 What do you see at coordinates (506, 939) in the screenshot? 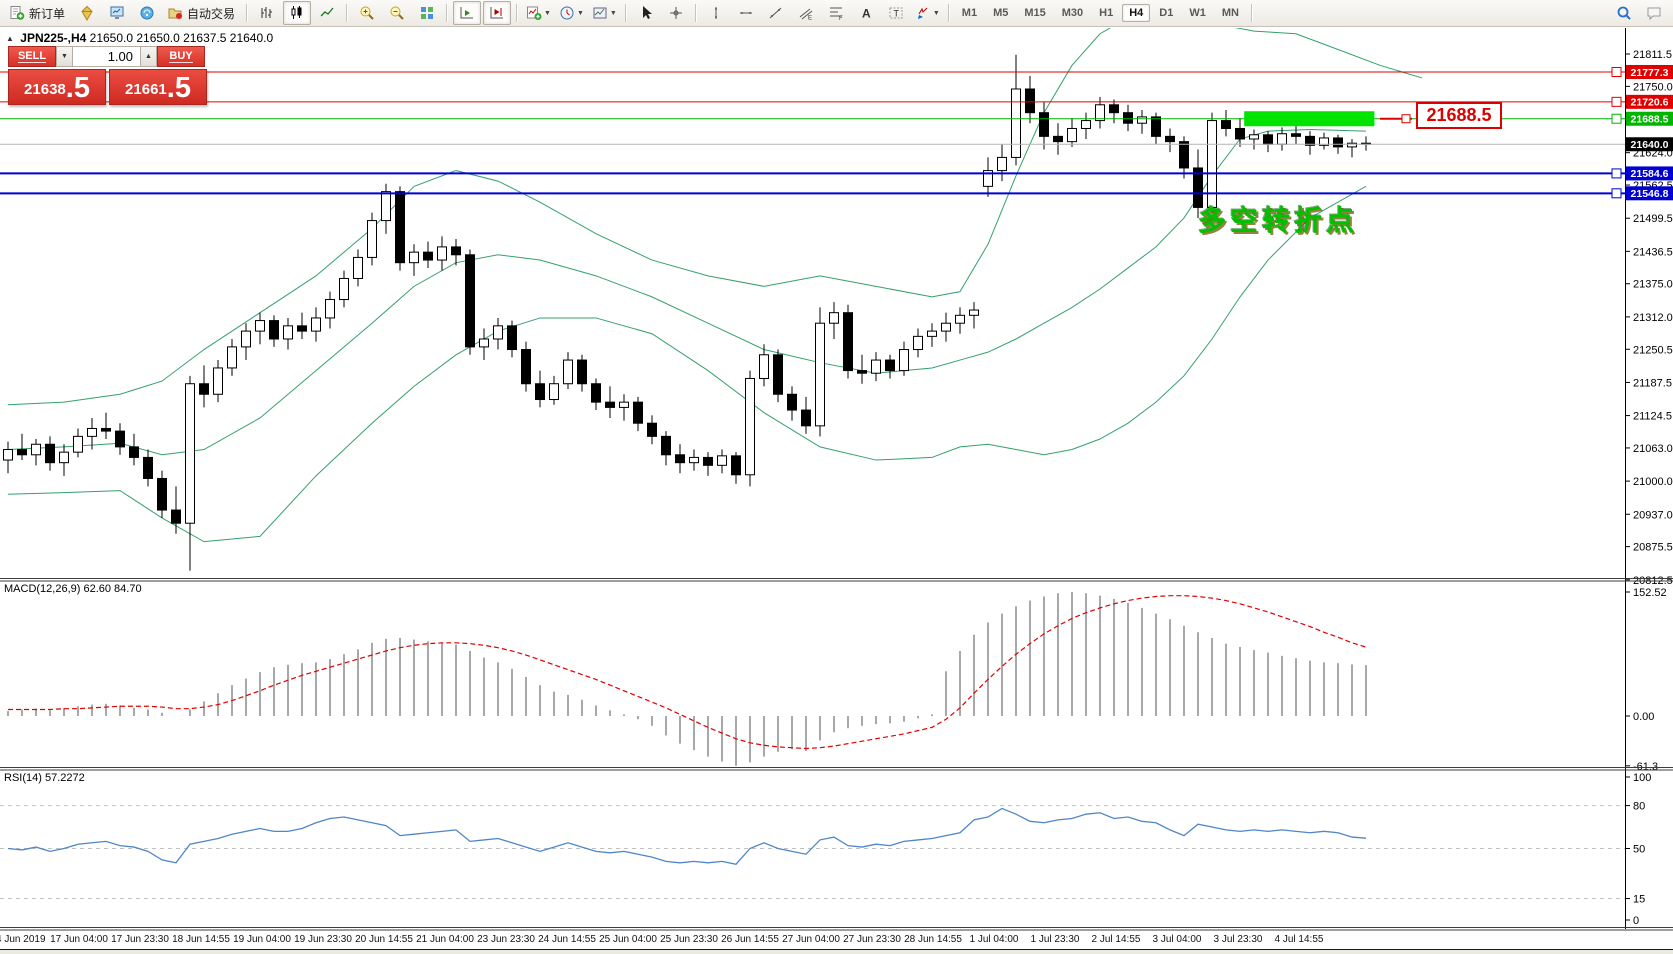
I see `time-axis-label: 23 Jun 23:30` at bounding box center [506, 939].